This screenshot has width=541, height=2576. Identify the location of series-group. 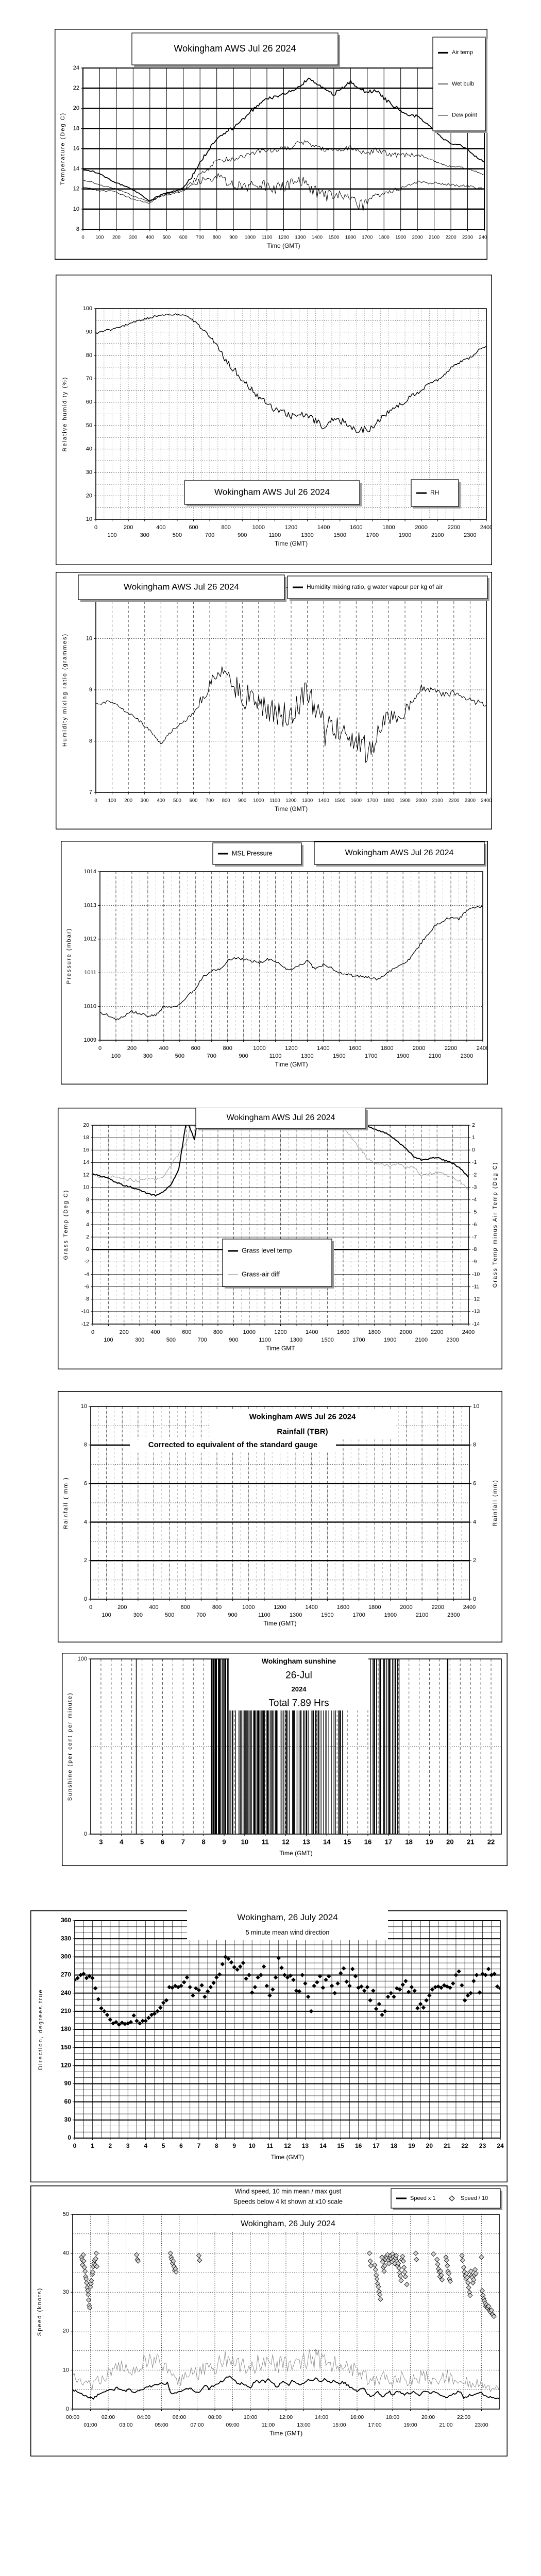
(286, 2325).